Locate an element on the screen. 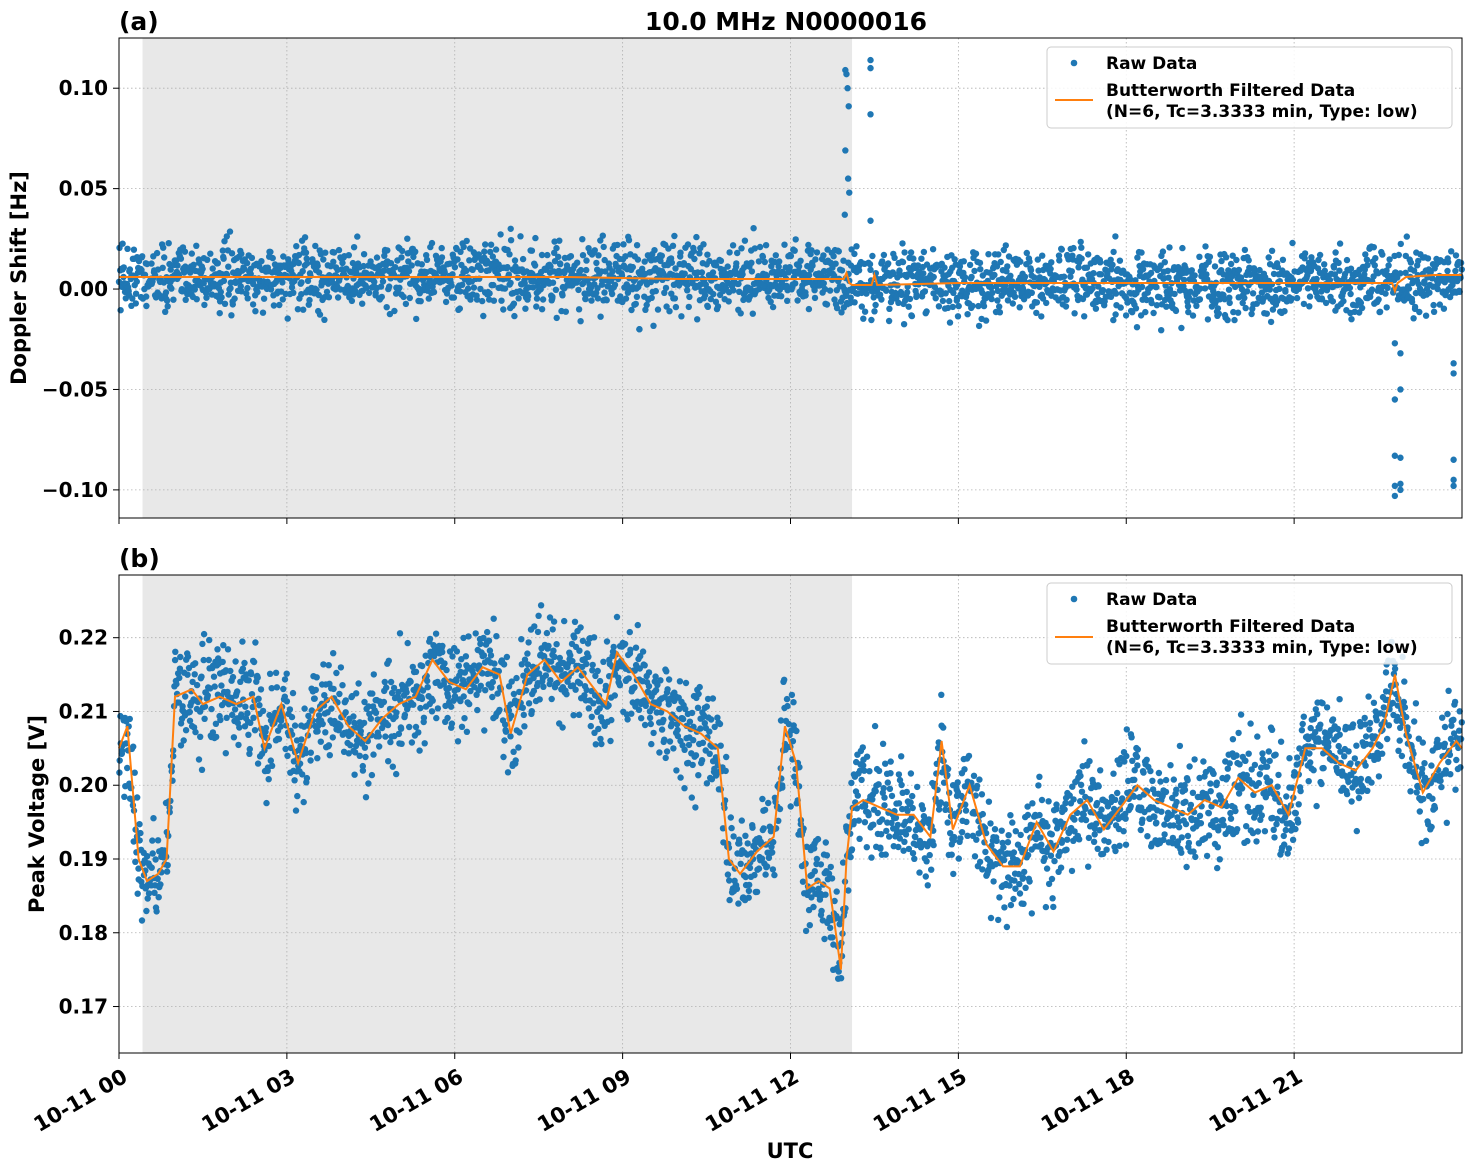 The height and width of the screenshot is (1172, 1472). panel-a-legend-raw-marker is located at coordinates (1074, 63).